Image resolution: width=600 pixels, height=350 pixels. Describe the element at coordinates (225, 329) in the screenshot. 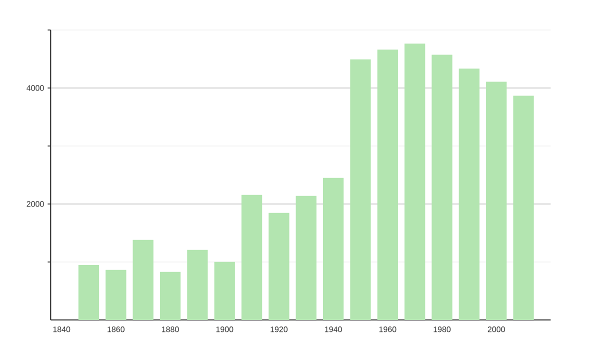

I see `x-tick-label: 1900` at that location.